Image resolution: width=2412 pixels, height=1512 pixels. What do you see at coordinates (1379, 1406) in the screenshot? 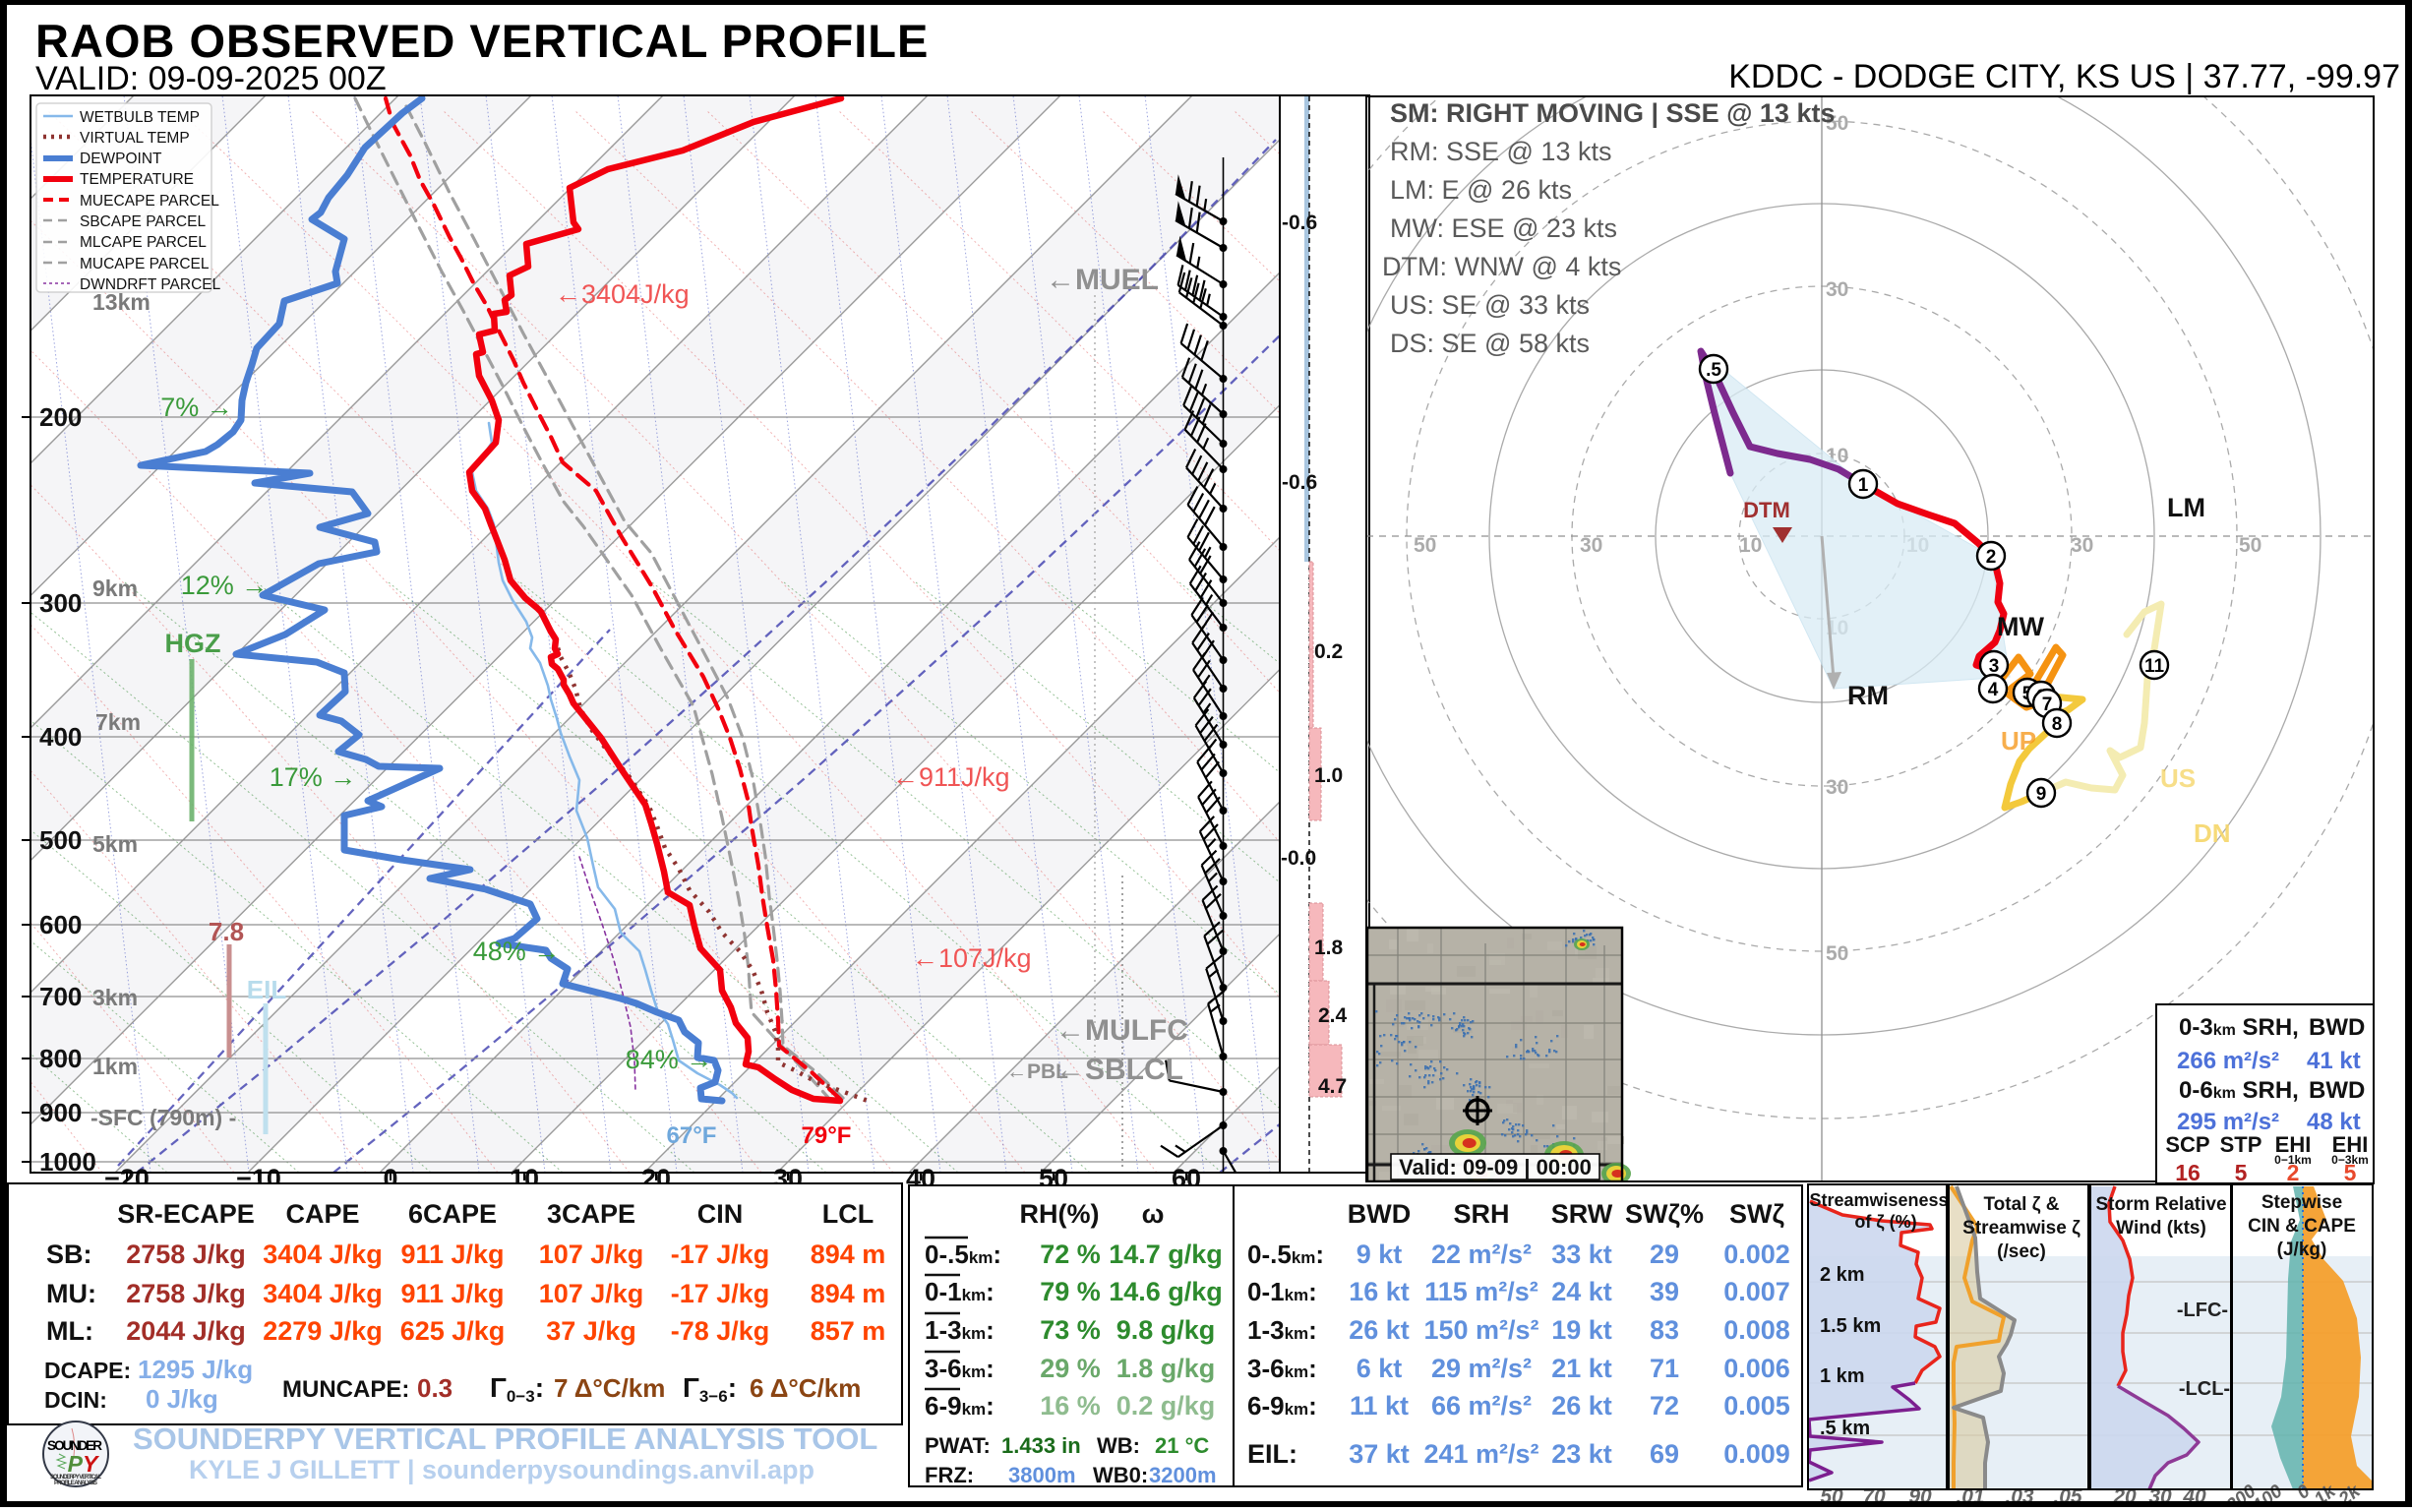
I see `svg-text: 11 kt` at bounding box center [1379, 1406].